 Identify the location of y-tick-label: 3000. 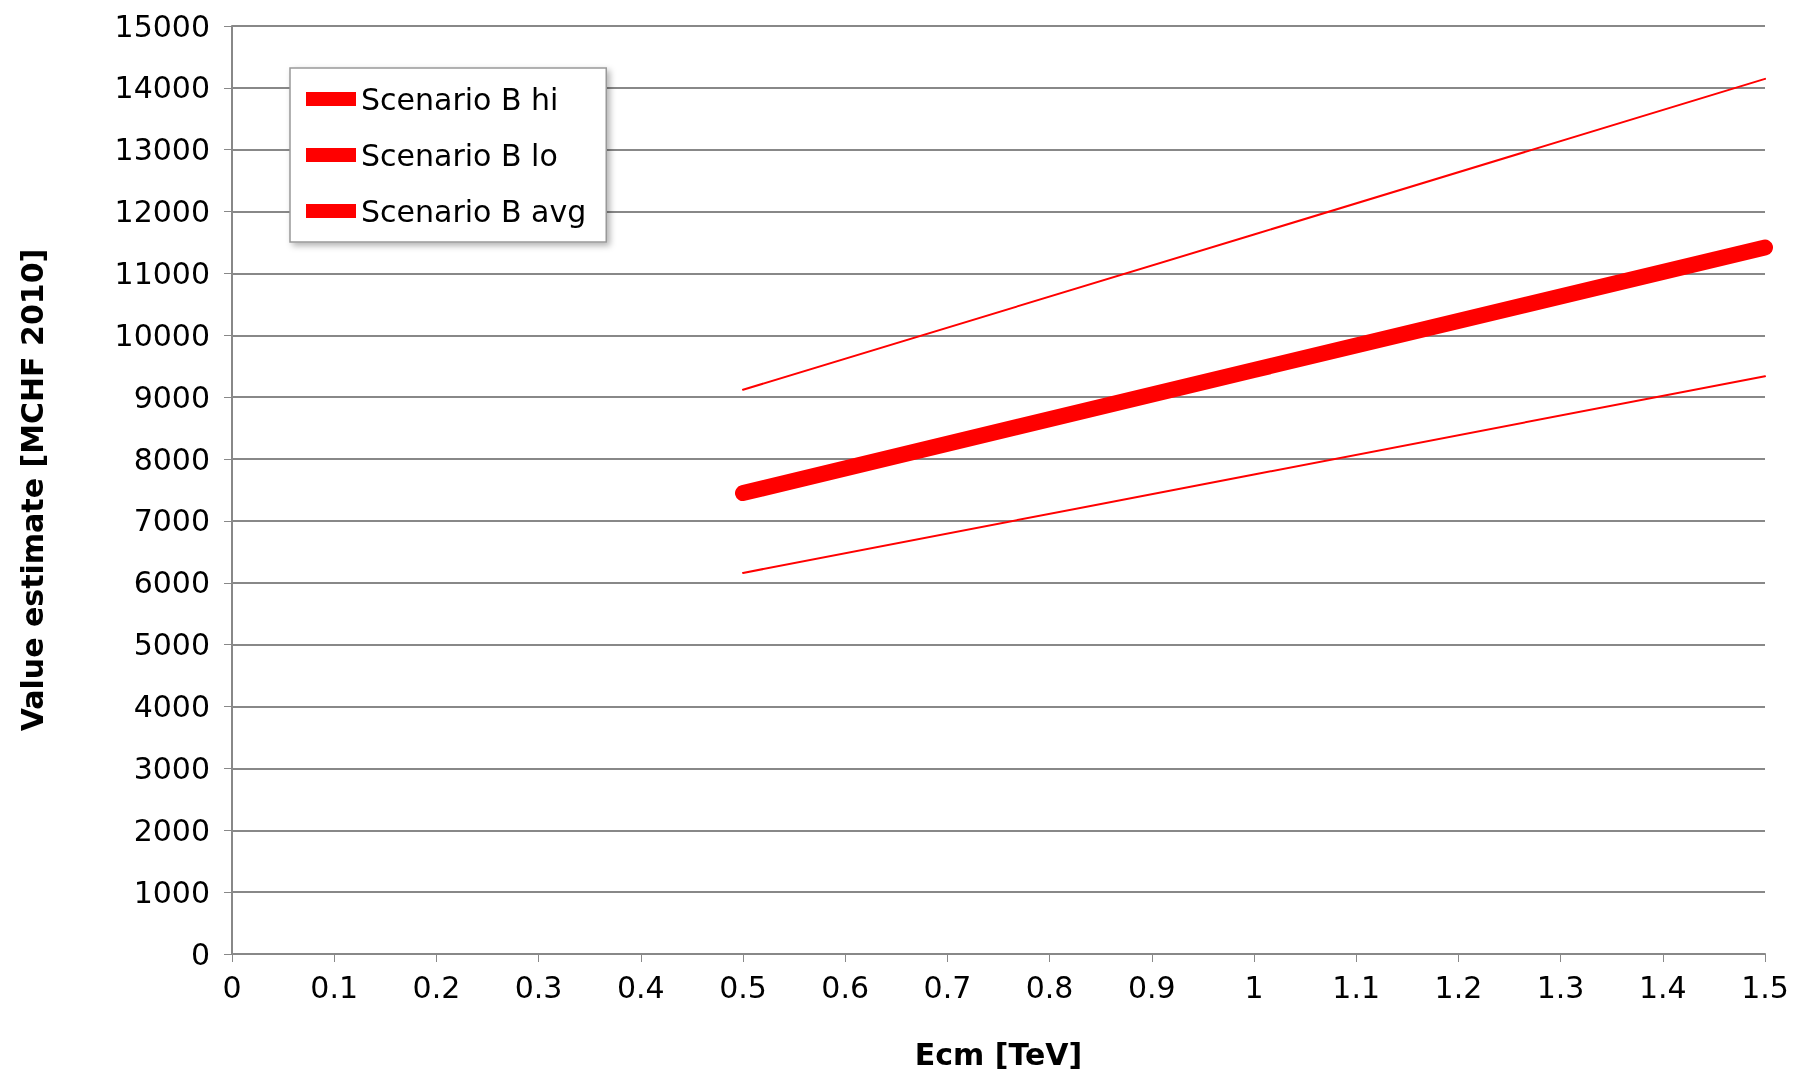
(171, 768).